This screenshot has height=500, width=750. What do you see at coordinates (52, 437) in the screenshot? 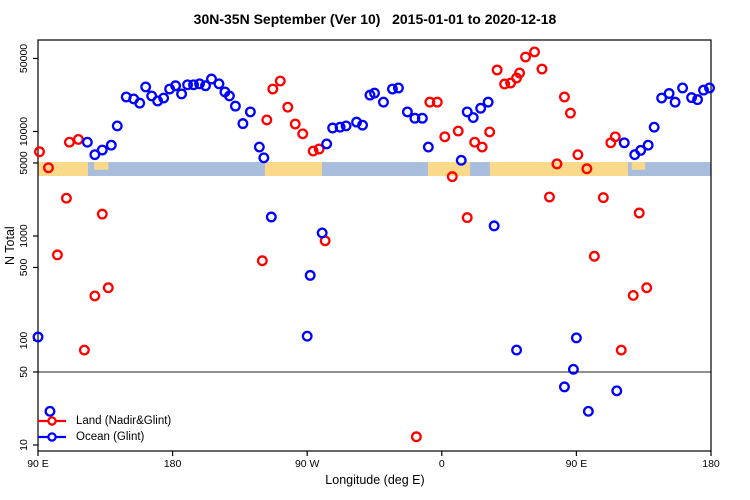
I see `legend-symbol-ocean` at bounding box center [52, 437].